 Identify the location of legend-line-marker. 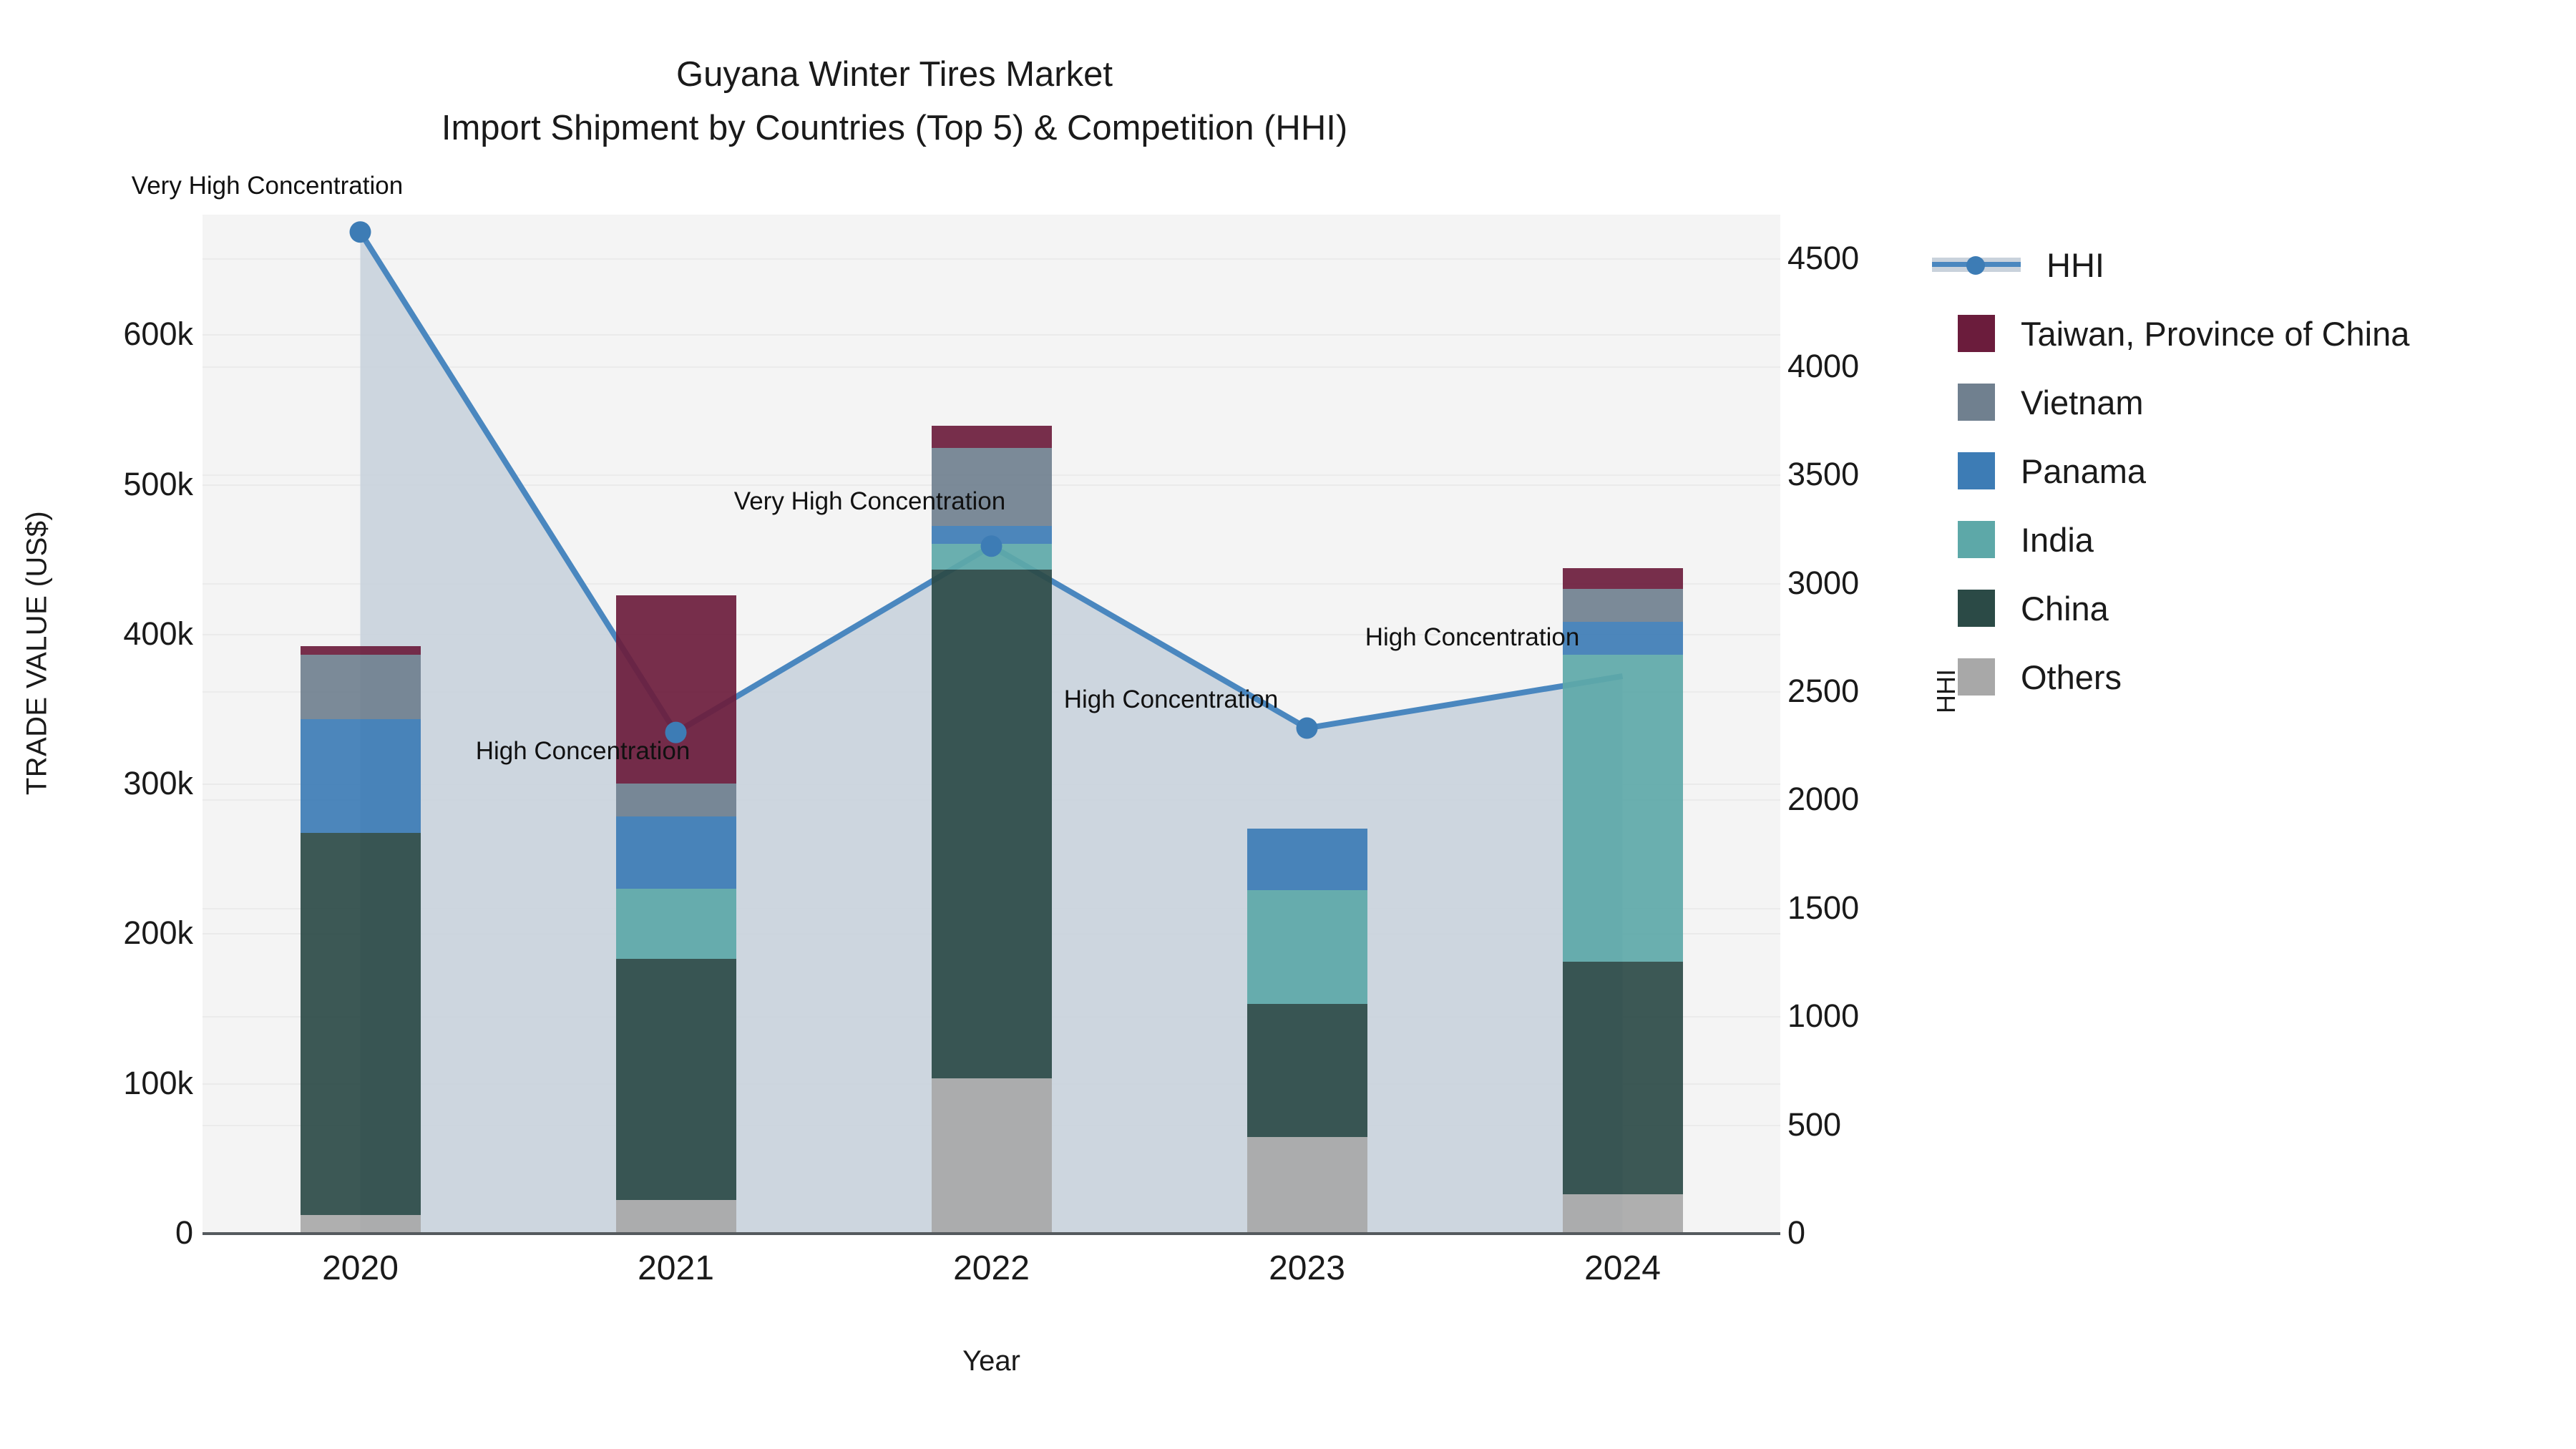
(1976, 264).